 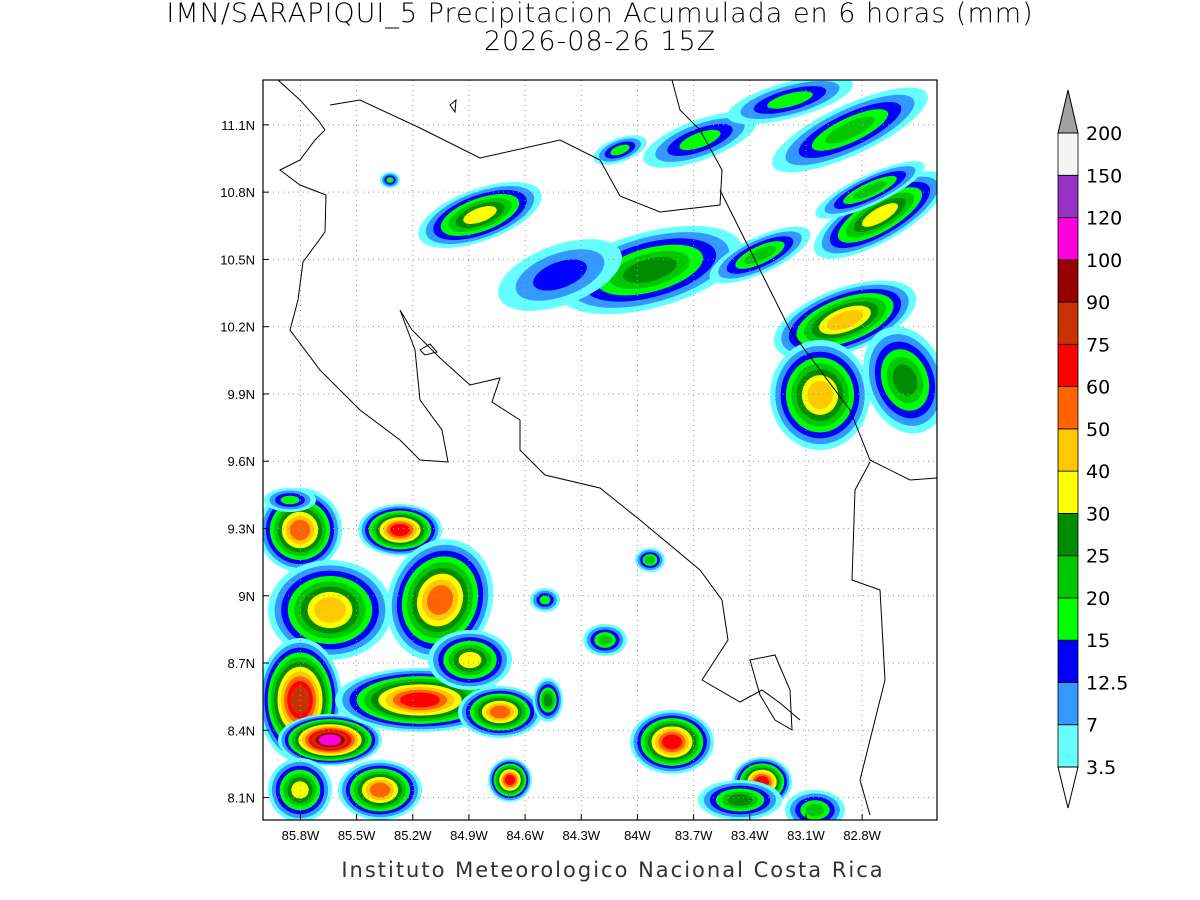 What do you see at coordinates (1098, 472) in the screenshot?
I see `colorbar-label: 40` at bounding box center [1098, 472].